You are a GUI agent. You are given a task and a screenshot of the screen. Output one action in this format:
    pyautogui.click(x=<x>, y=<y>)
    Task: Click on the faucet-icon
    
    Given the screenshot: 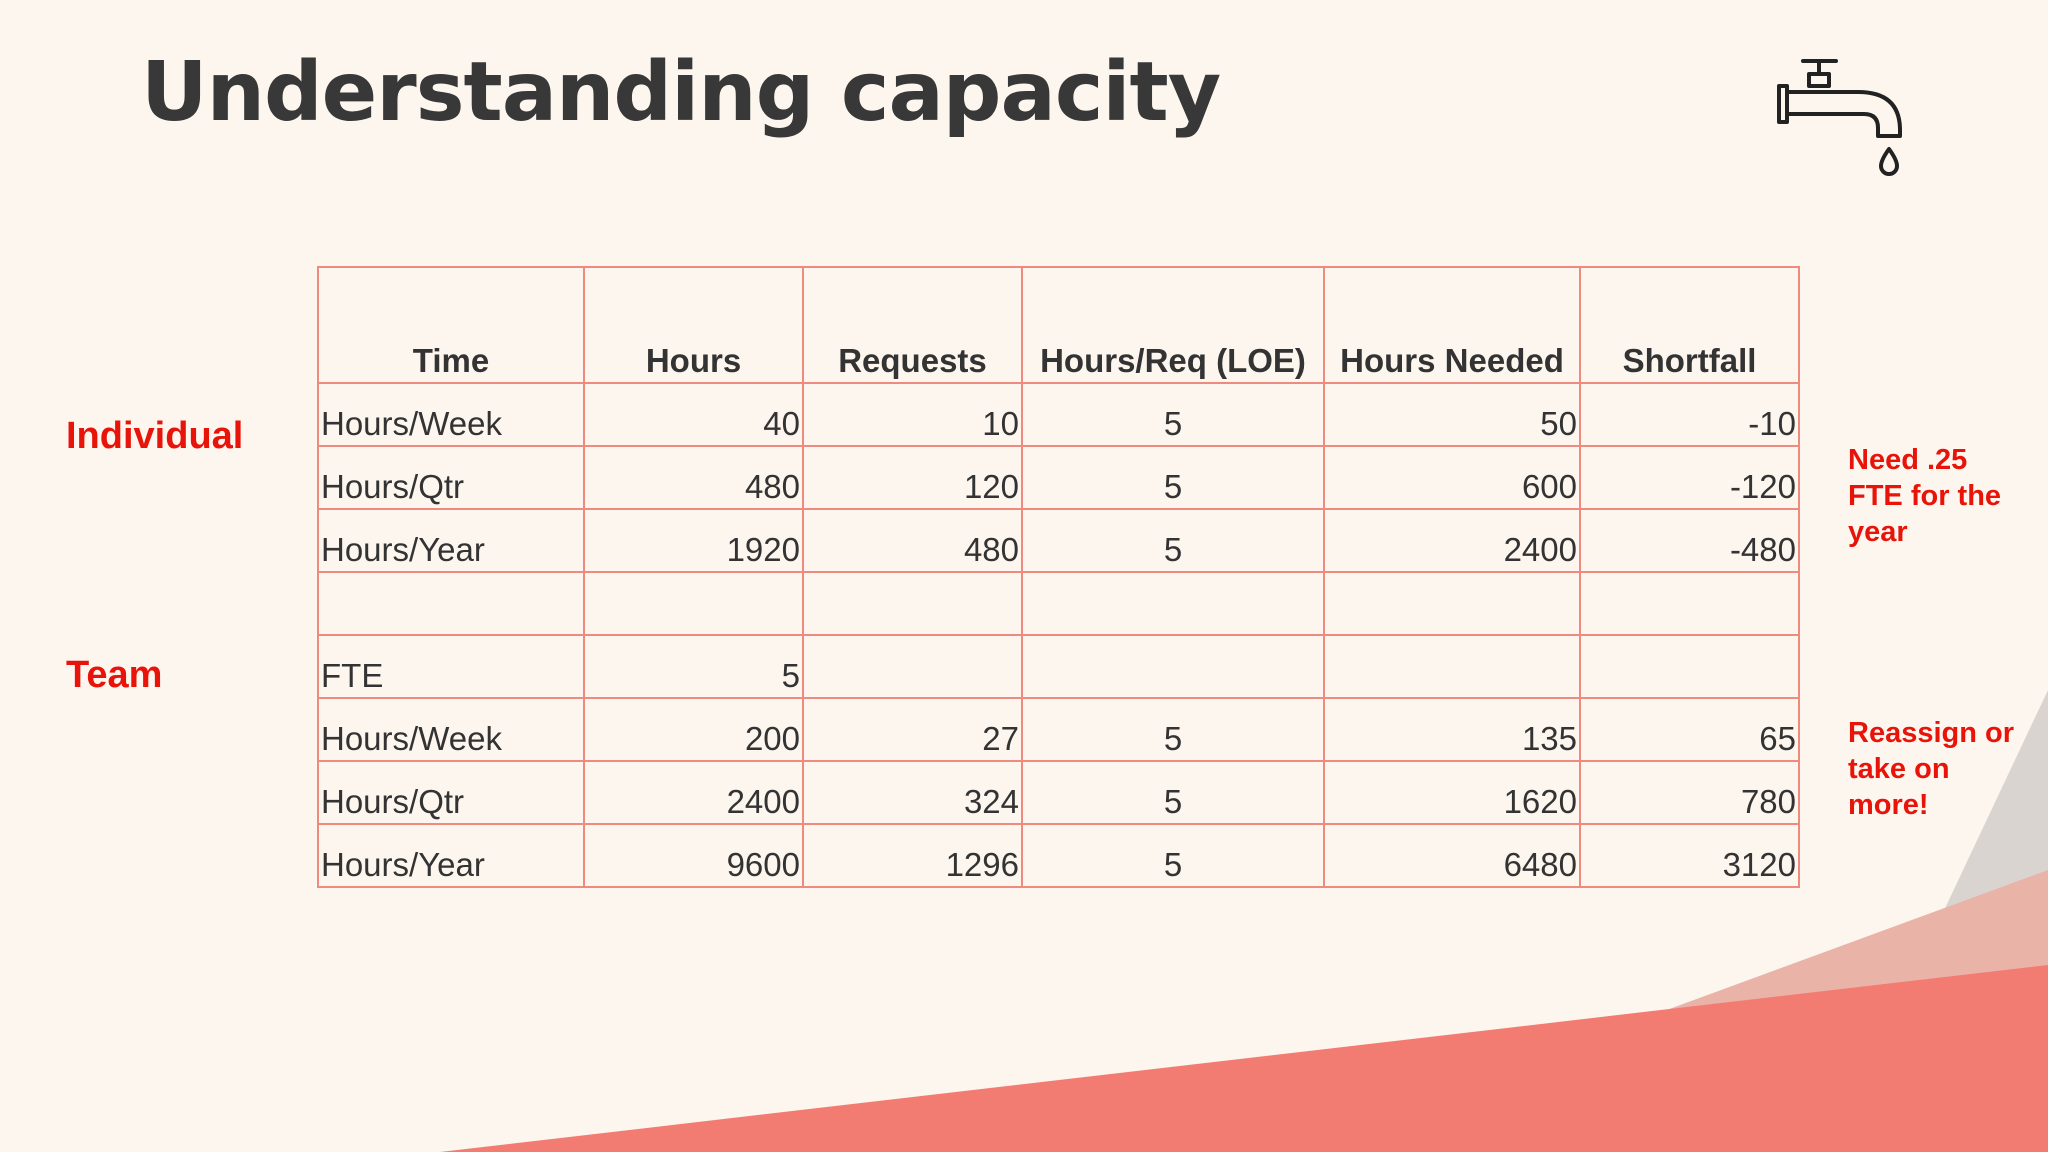 What is the action you would take?
    pyautogui.click(x=1839, y=117)
    